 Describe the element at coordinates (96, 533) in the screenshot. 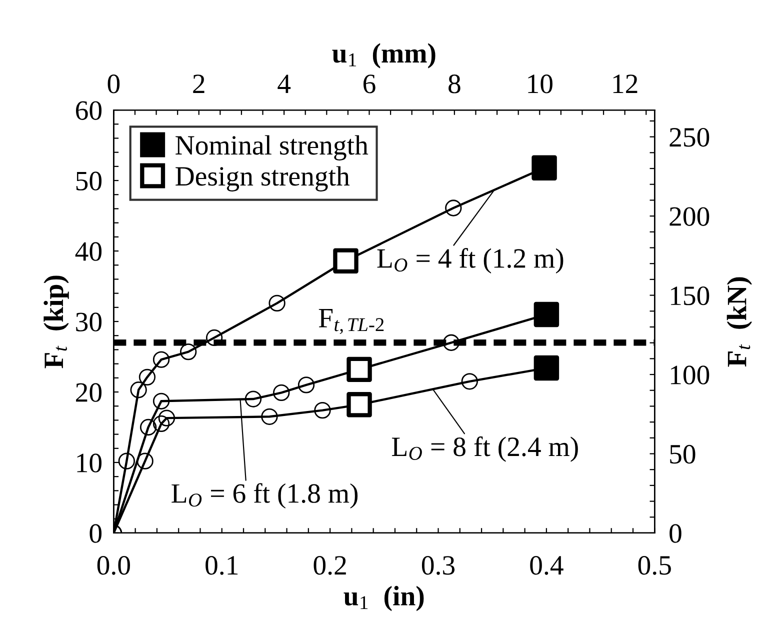

I see `y-tick-label: 0` at that location.